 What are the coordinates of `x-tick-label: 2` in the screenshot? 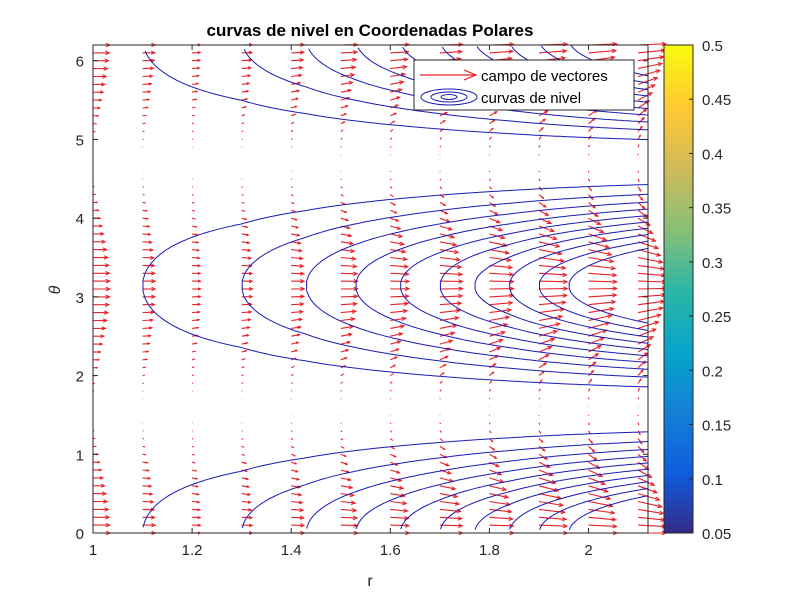 It's located at (588, 550).